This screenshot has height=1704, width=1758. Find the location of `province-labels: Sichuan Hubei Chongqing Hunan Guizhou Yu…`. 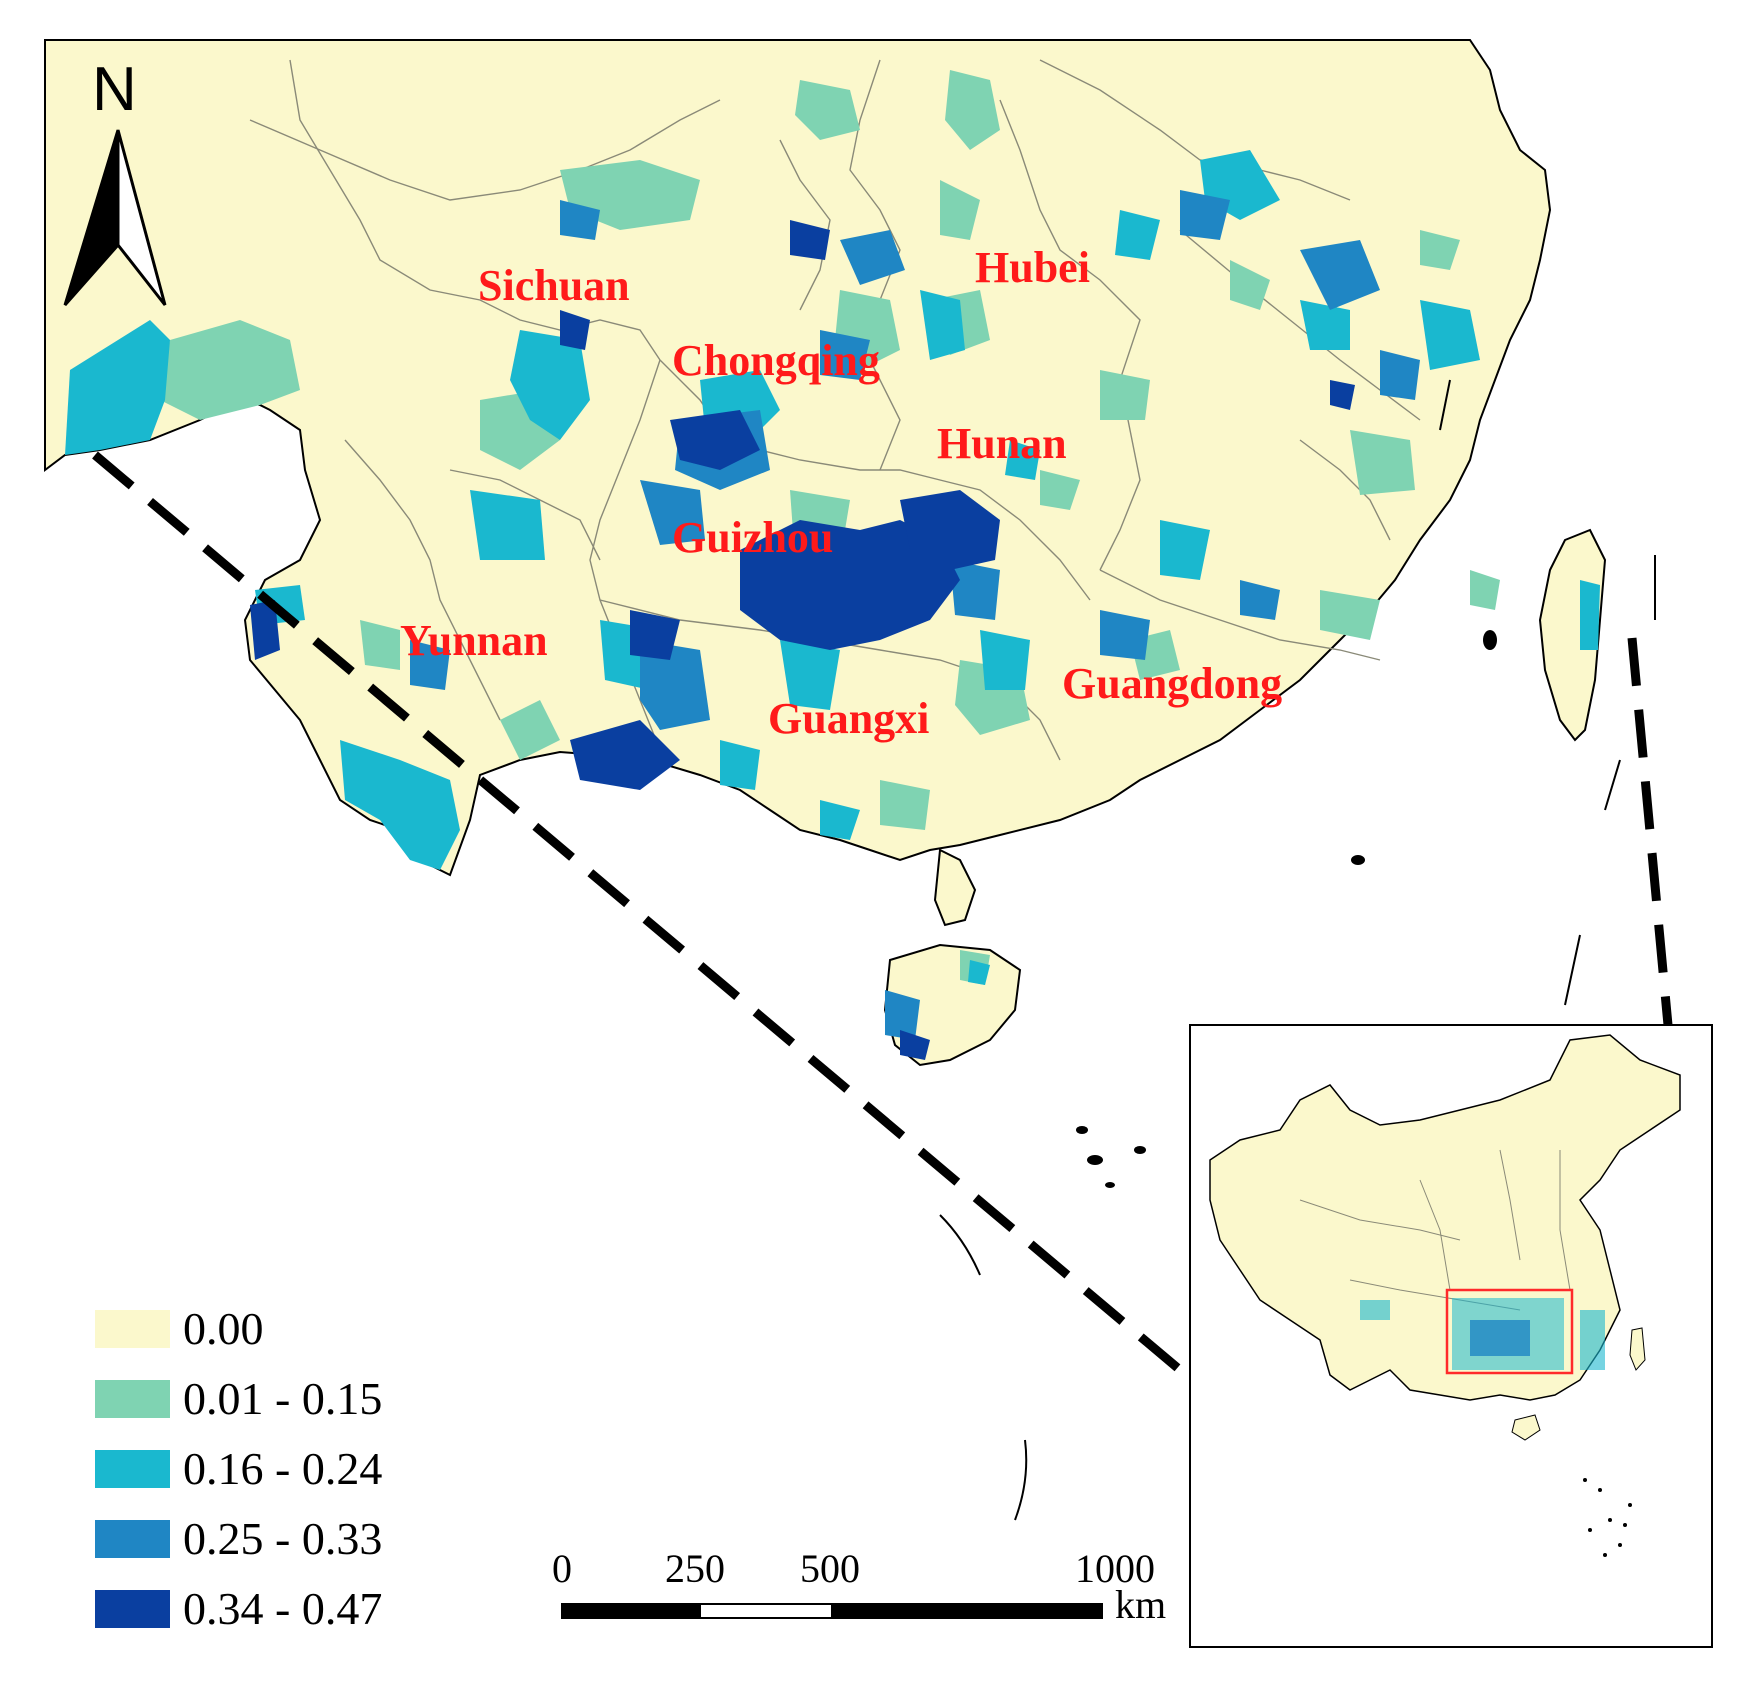

province-labels: Sichuan Hubei Chongqing Hunan Guizhou Yu… is located at coordinates (841, 493).